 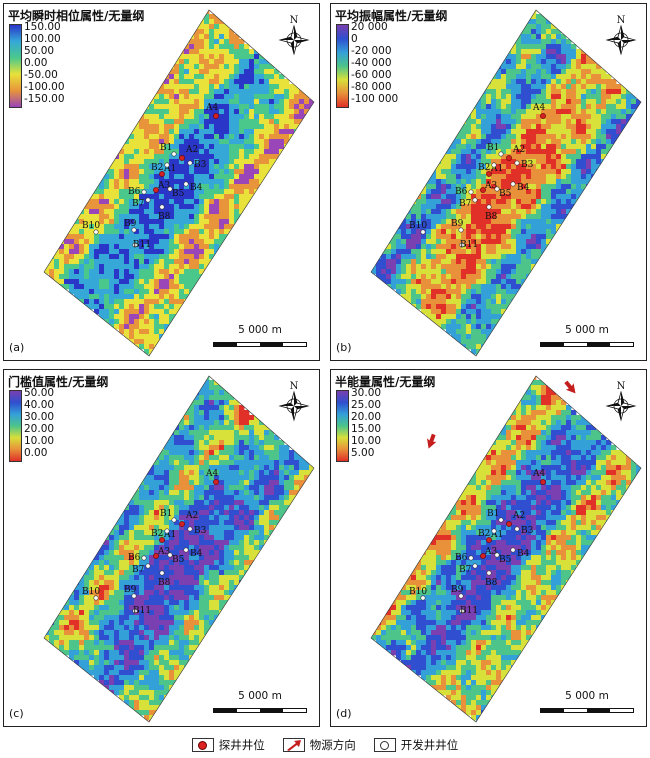 What do you see at coordinates (385, 382) in the screenshot?
I see `panel-title: 半能量属性/无量纲` at bounding box center [385, 382].